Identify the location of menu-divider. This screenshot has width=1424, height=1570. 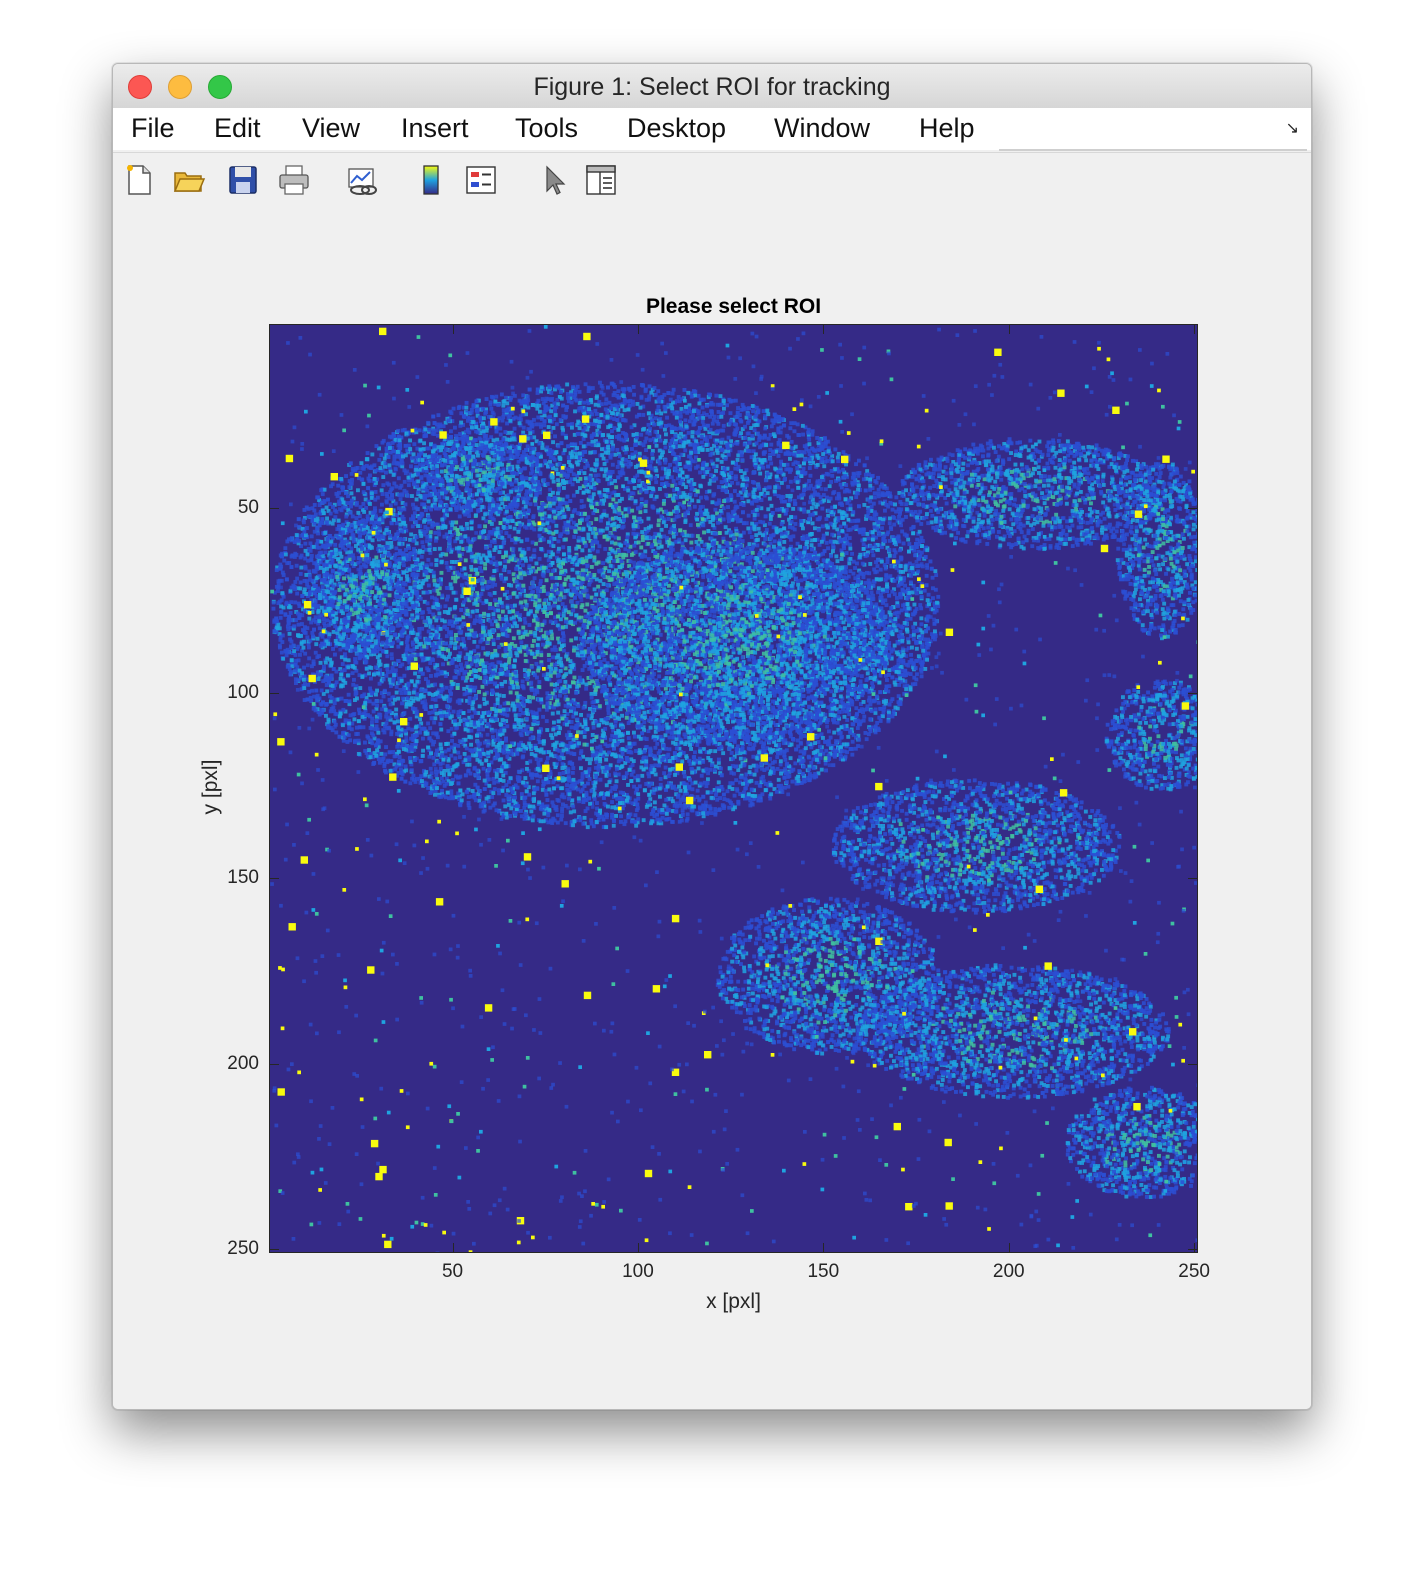
(1153, 150).